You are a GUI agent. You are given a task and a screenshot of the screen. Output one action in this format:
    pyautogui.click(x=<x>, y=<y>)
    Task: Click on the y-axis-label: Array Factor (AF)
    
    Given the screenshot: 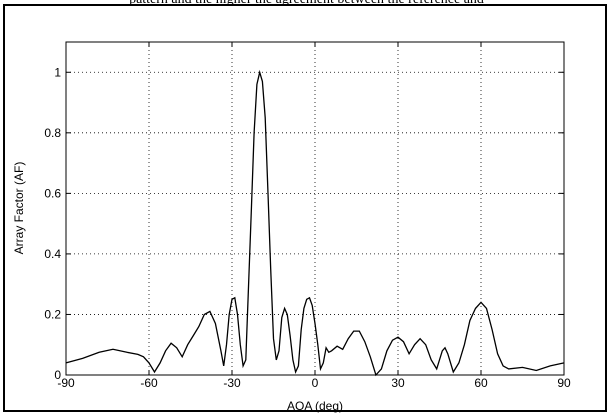 What is the action you would take?
    pyautogui.click(x=19, y=208)
    